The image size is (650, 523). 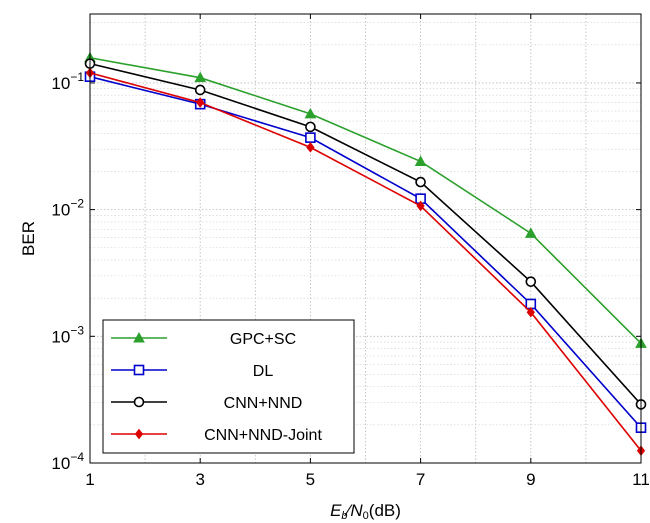 What do you see at coordinates (206, 403) in the screenshot?
I see `legend-entry-cnn-nnd: CNN+NND` at bounding box center [206, 403].